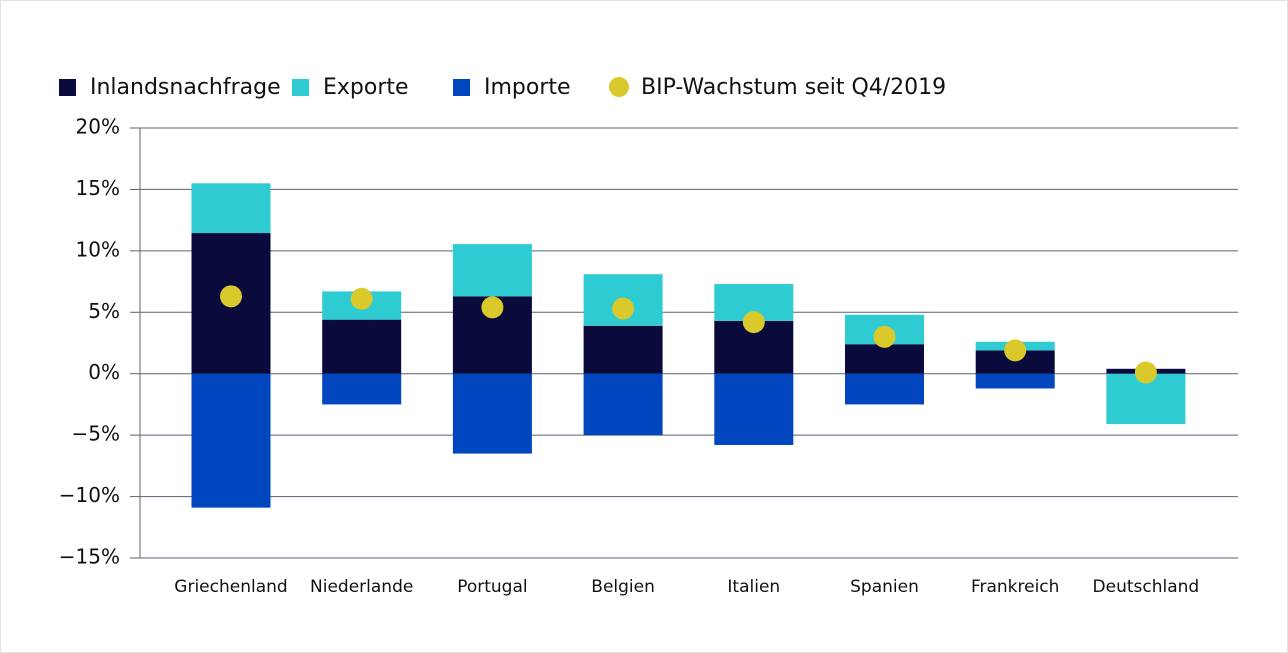 Image resolution: width=1288 pixels, height=653 pixels. I want to click on x-tick-label: Spanien, so click(884, 587).